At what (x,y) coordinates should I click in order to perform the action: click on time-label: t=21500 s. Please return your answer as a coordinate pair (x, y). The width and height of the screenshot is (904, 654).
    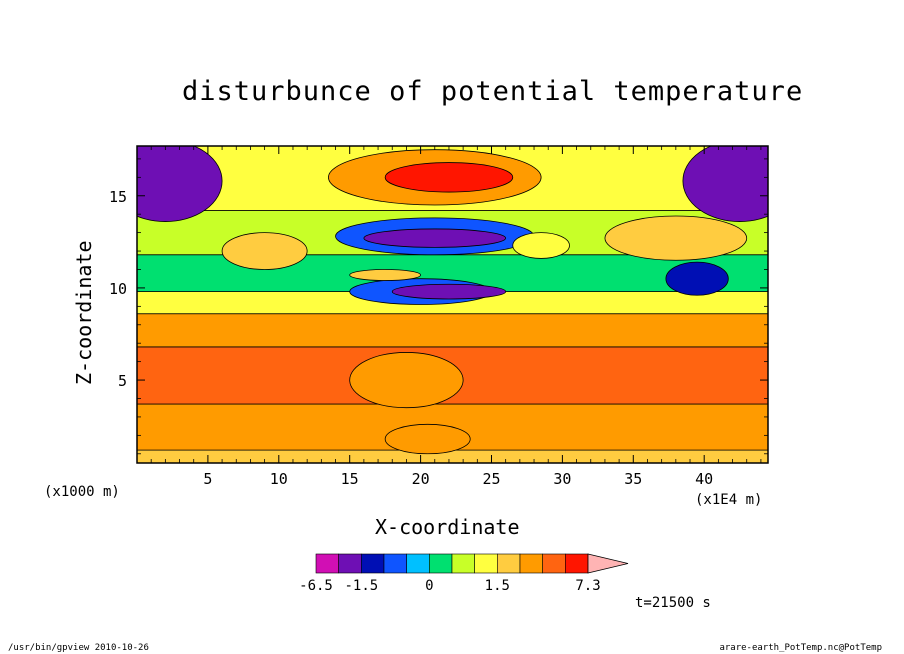
    Looking at the image, I should click on (673, 603).